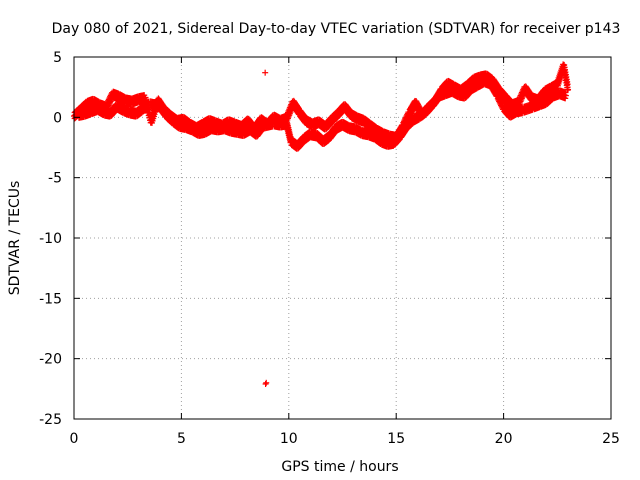  I want to click on x-tick-label: 5, so click(181, 439).